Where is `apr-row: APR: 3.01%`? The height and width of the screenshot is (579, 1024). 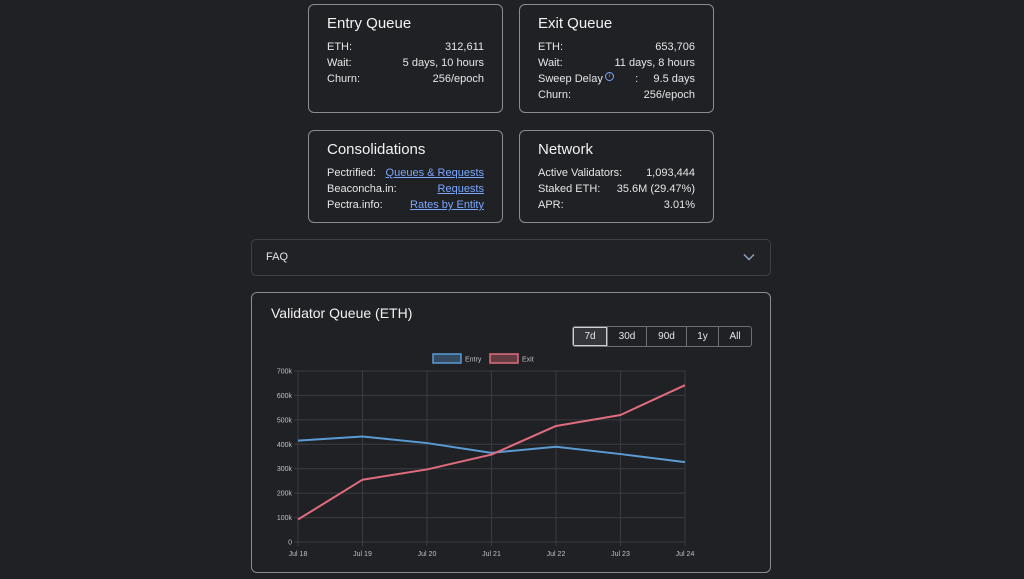 apr-row: APR: 3.01% is located at coordinates (616, 207).